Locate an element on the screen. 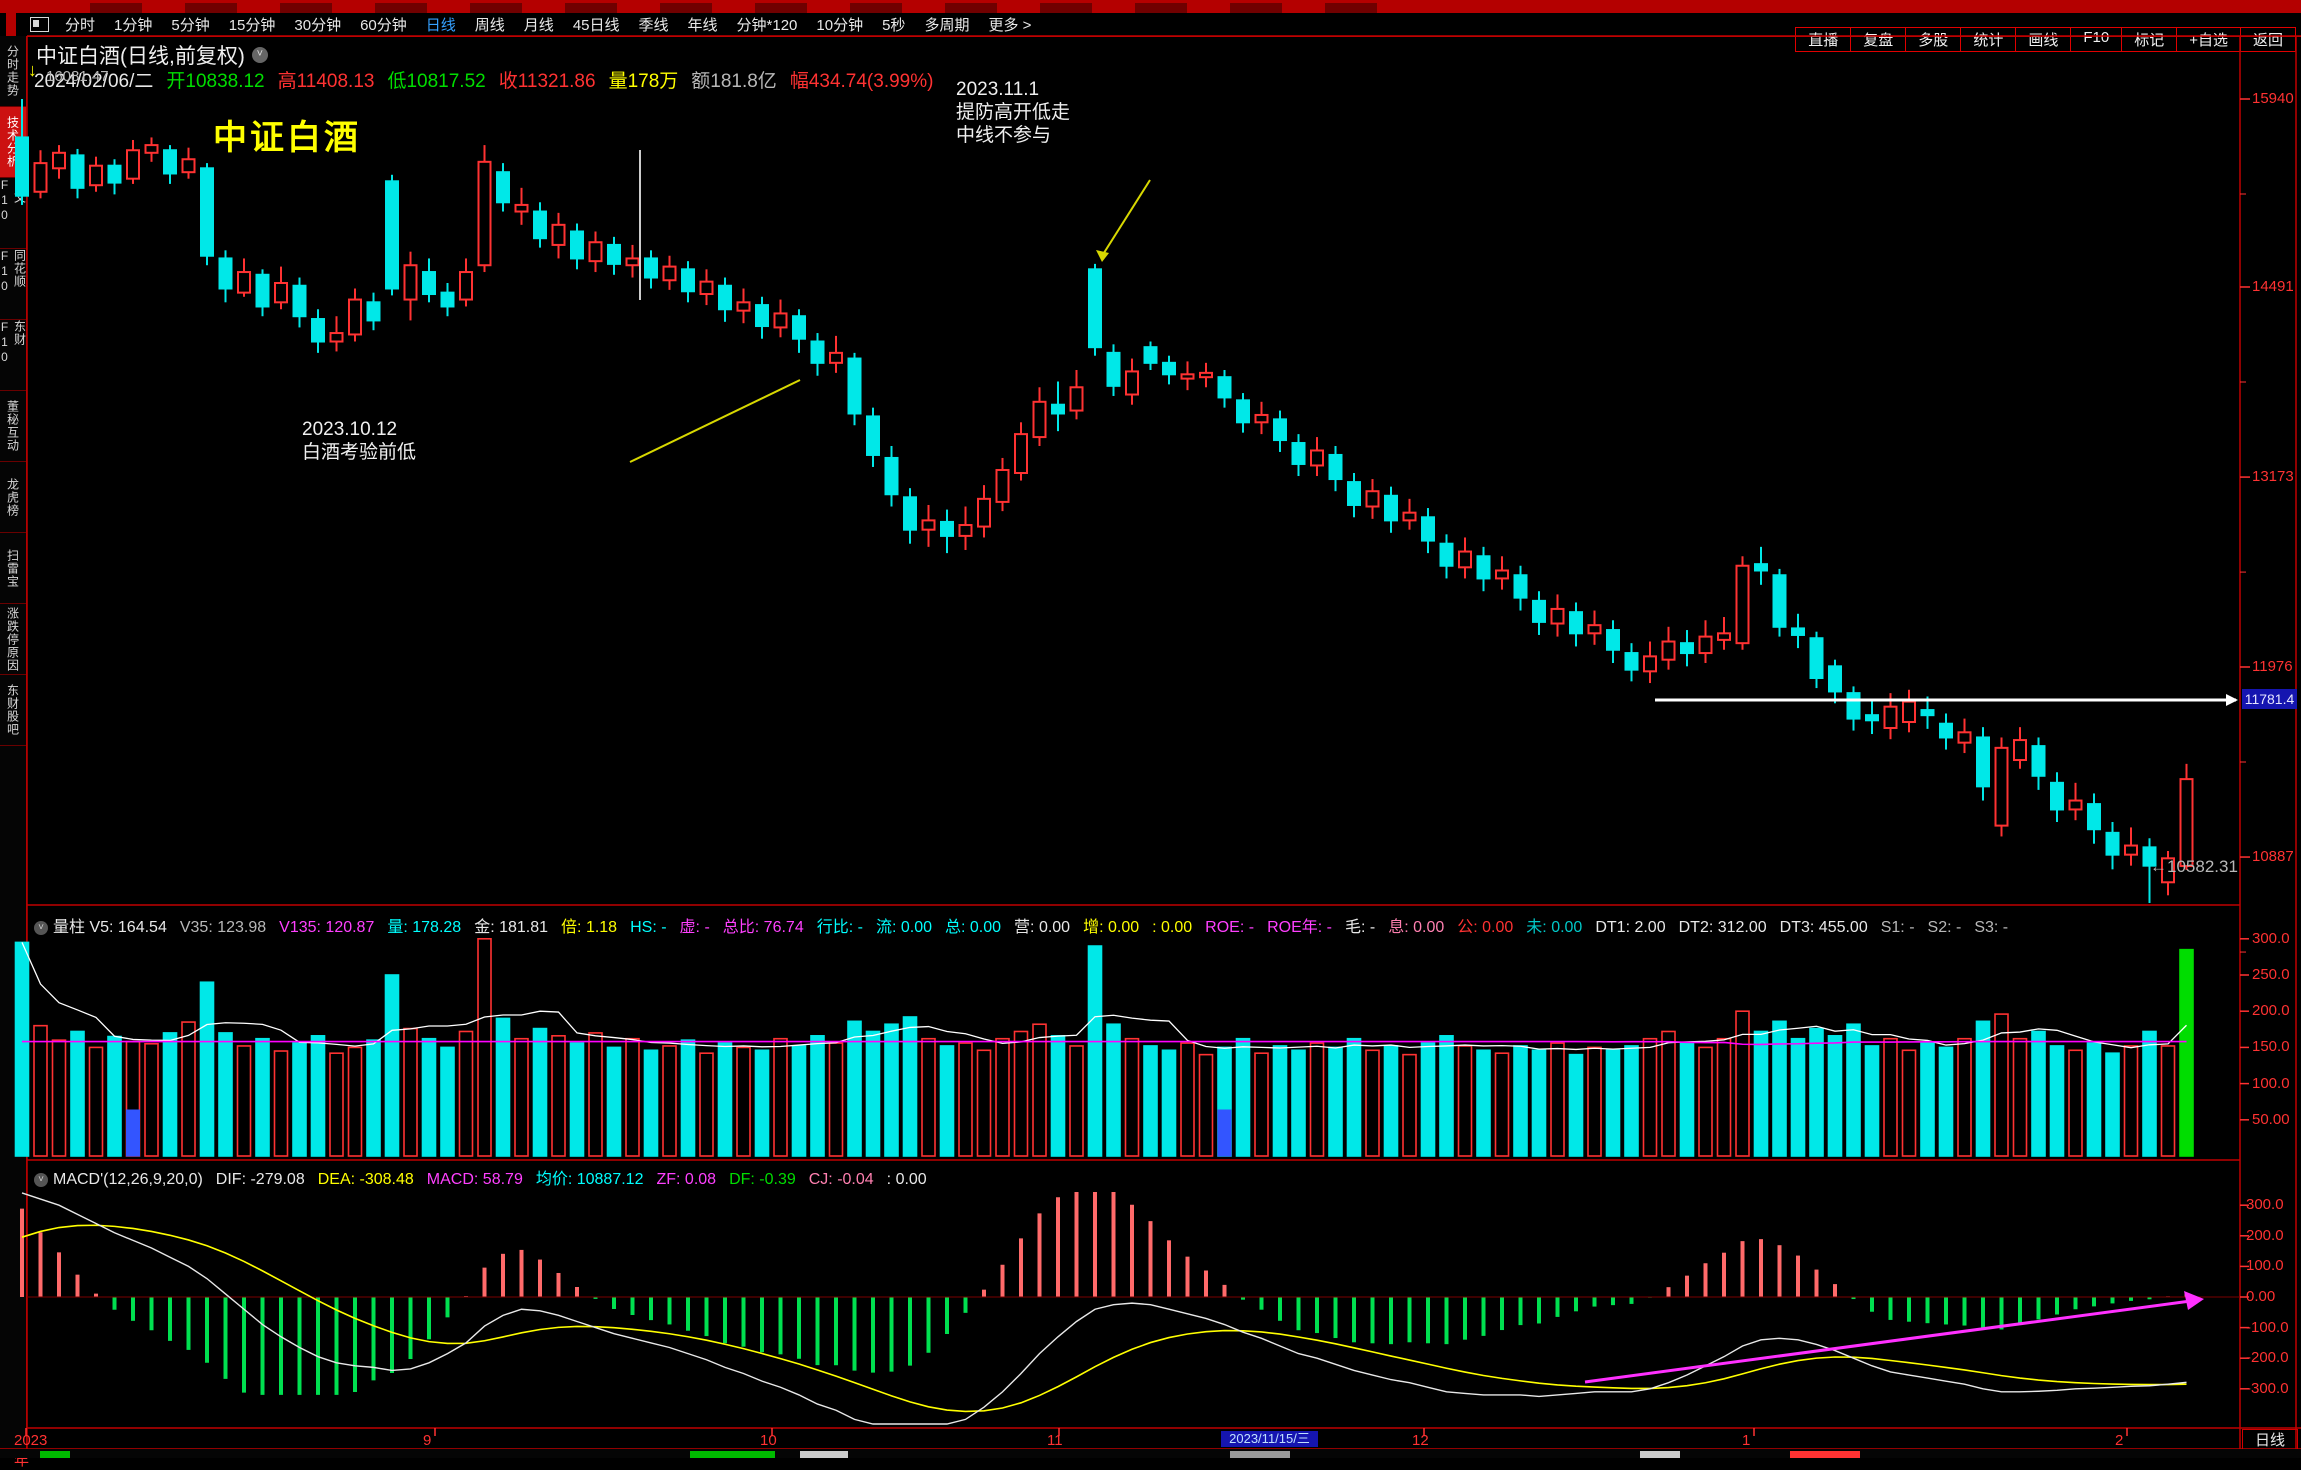  indicator-value: DIF: -279.08 is located at coordinates (260, 1179).